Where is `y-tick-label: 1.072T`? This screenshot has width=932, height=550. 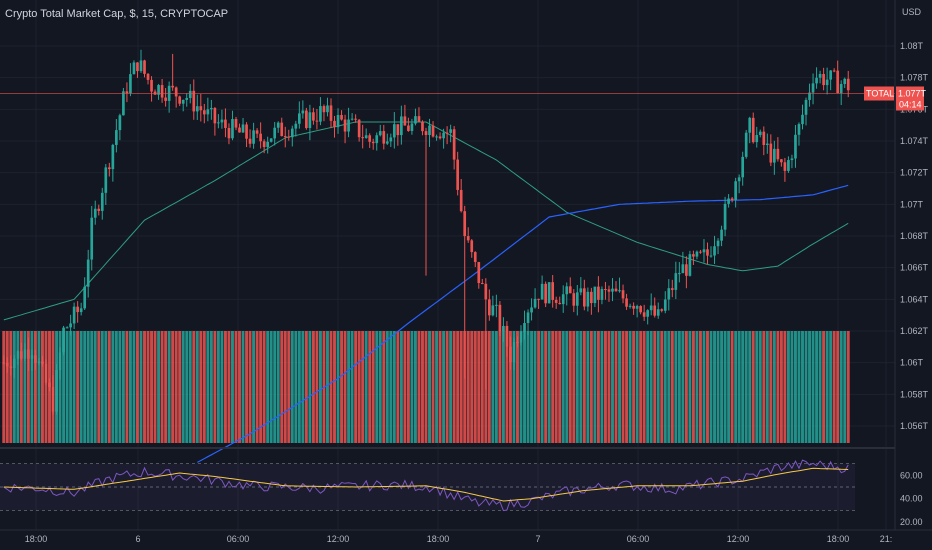
y-tick-label: 1.072T is located at coordinates (914, 173).